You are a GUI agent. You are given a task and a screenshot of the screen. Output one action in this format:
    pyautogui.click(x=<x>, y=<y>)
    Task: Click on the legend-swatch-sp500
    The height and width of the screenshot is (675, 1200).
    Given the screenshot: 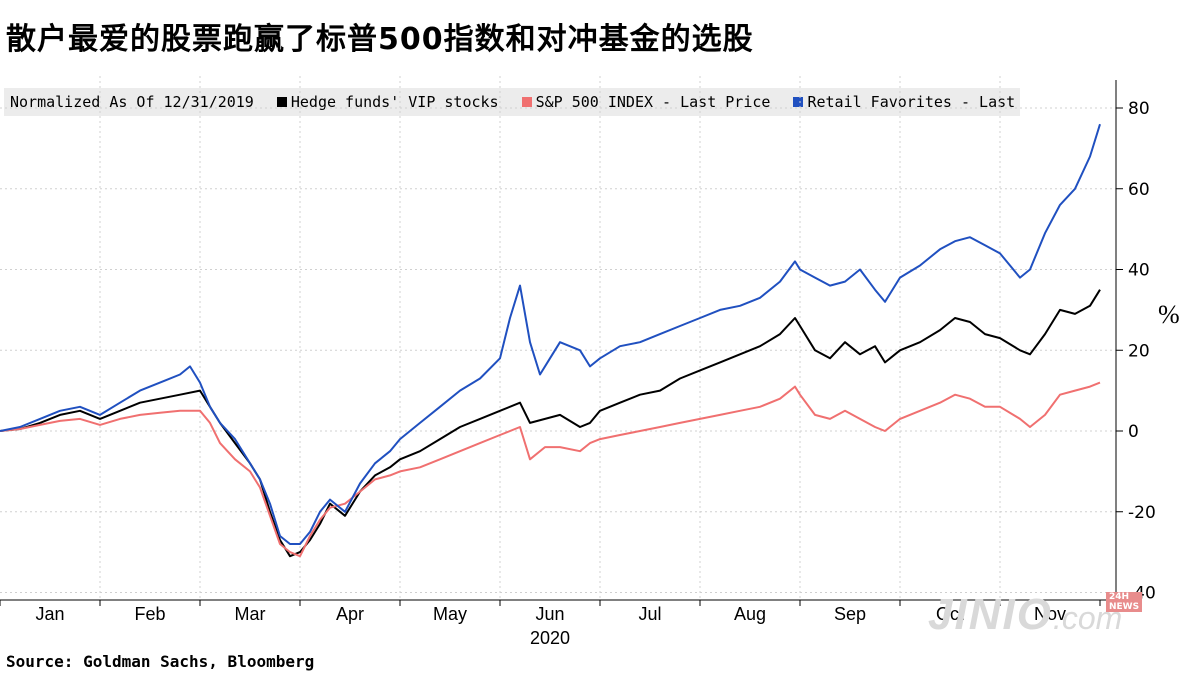 What is the action you would take?
    pyautogui.click(x=526, y=101)
    